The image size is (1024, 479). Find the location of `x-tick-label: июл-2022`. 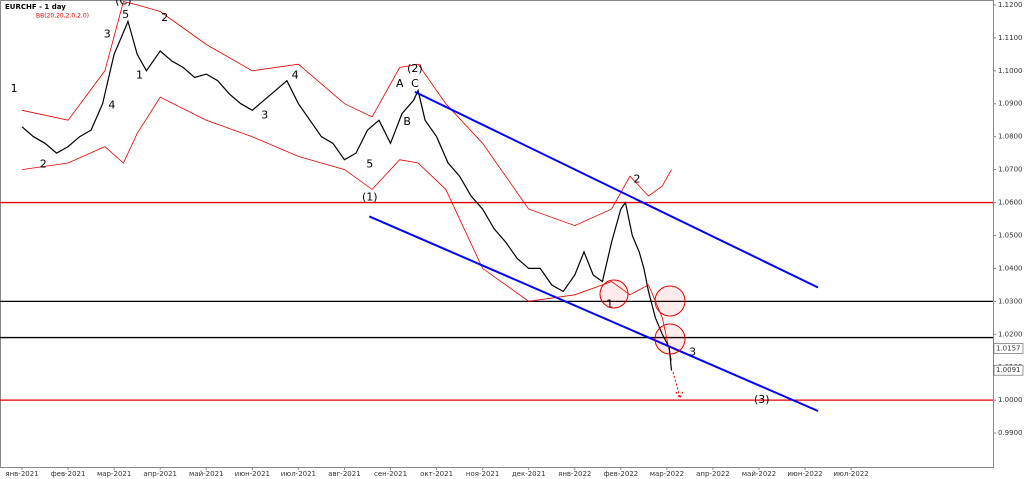

x-tick-label: июл-2022 is located at coordinates (850, 474).